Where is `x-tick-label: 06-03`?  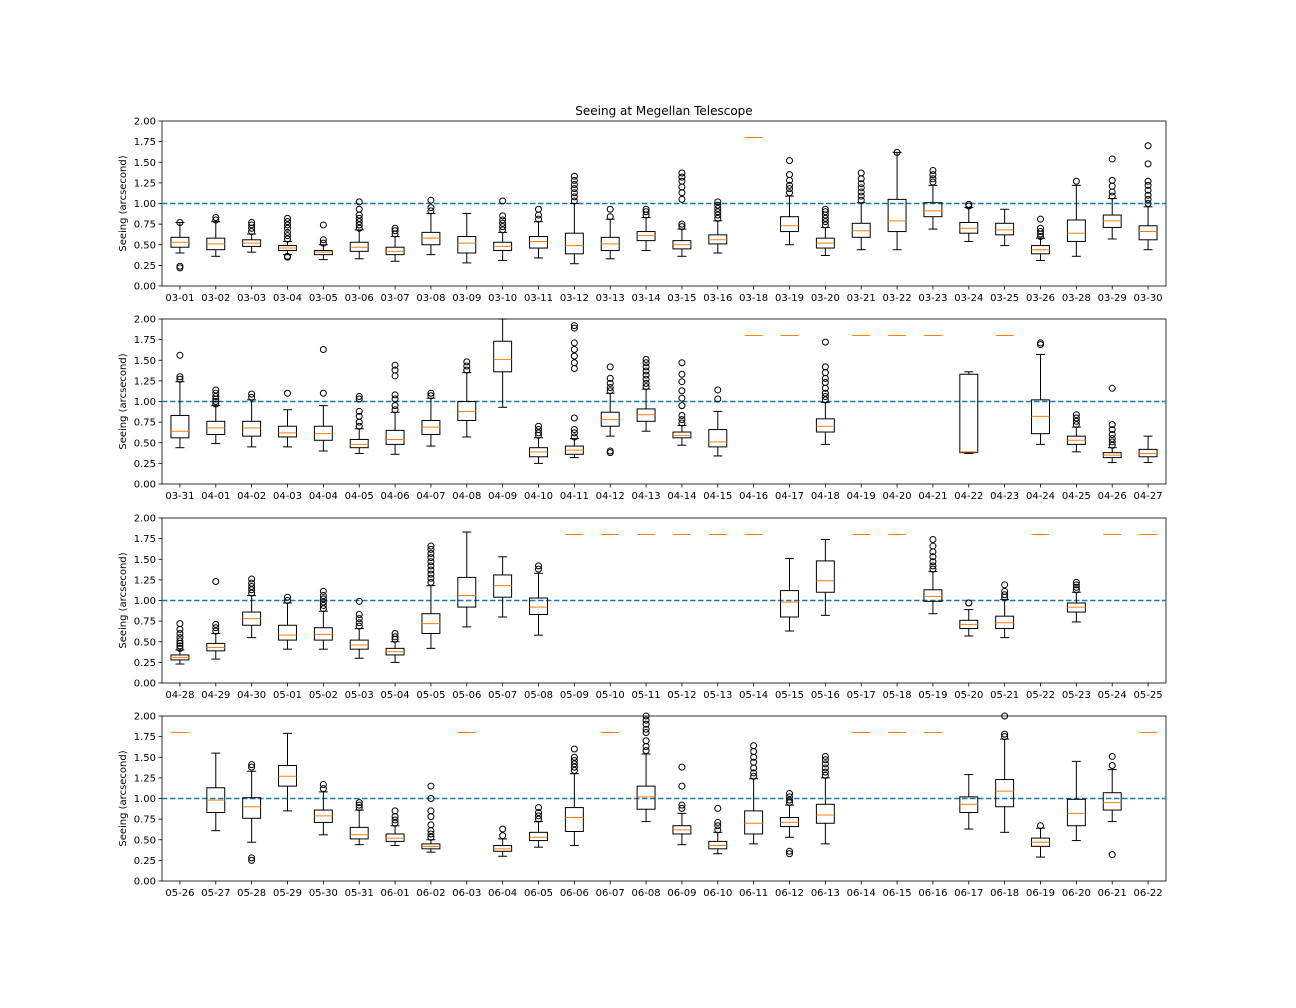
x-tick-label: 06-03 is located at coordinates (466, 893).